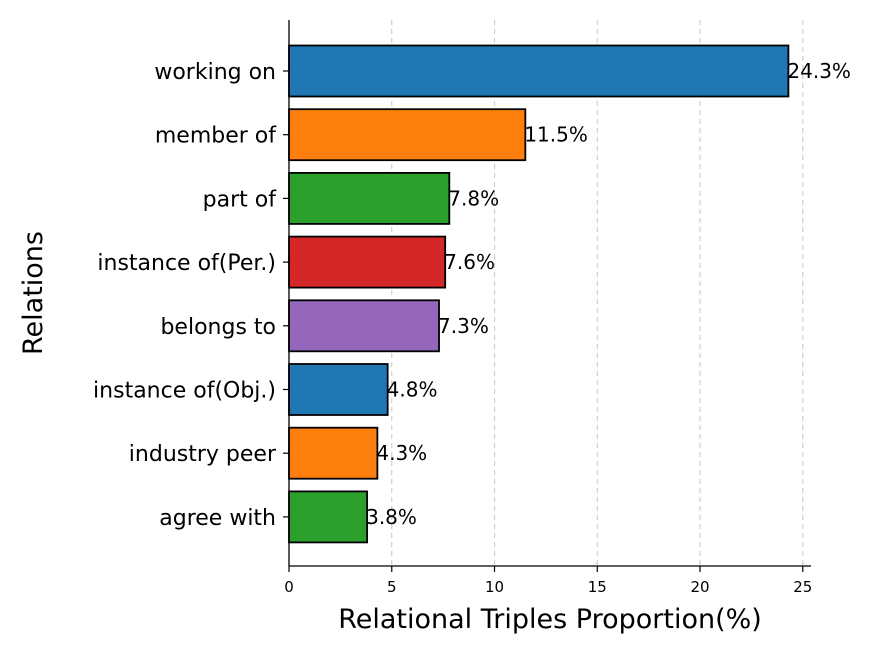  Describe the element at coordinates (548, 581) in the screenshot. I see `x-ticks: 0 5 10 15 20 25` at that location.